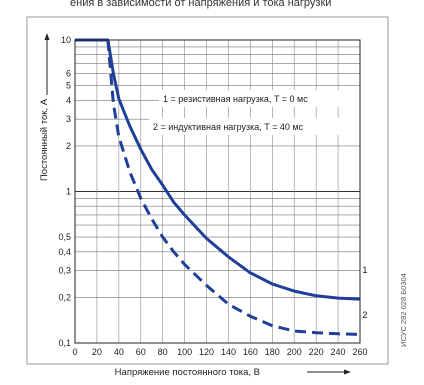  I want to click on y-tick-label: 5, so click(68, 86).